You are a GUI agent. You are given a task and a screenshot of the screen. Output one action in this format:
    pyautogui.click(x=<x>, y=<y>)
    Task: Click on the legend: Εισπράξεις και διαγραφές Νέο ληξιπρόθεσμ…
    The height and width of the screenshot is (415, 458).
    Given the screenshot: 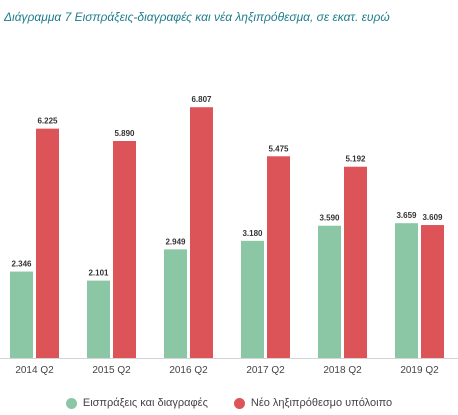 What is the action you would take?
    pyautogui.click(x=229, y=403)
    